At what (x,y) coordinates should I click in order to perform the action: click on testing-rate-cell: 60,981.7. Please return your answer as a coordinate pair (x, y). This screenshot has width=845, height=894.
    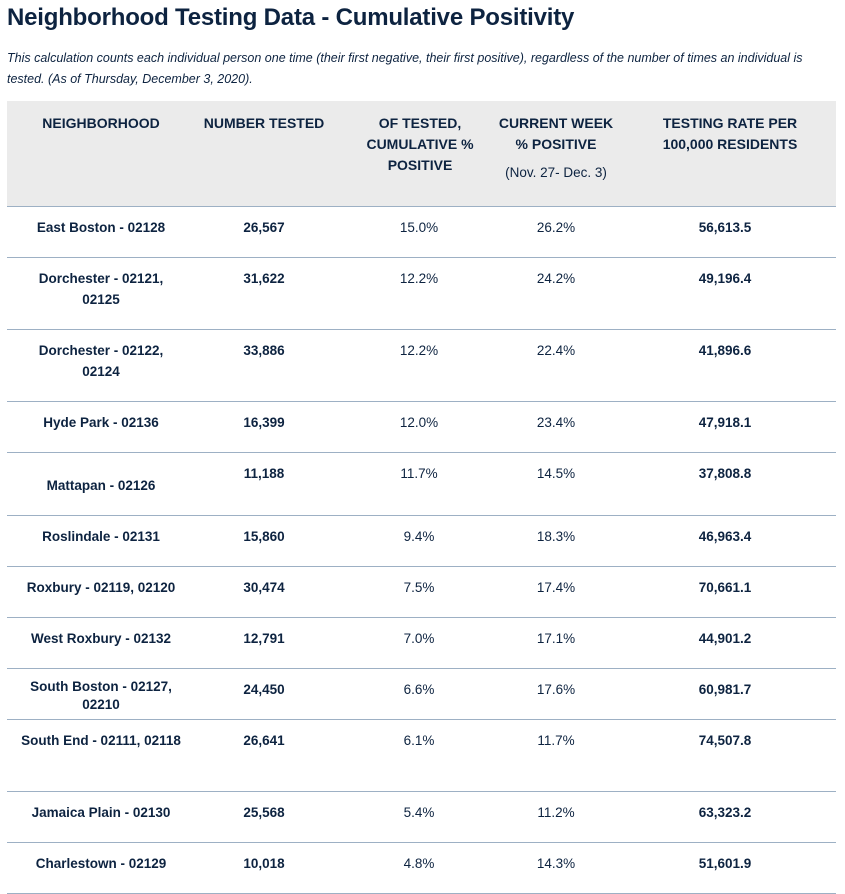
    Looking at the image, I should click on (725, 689).